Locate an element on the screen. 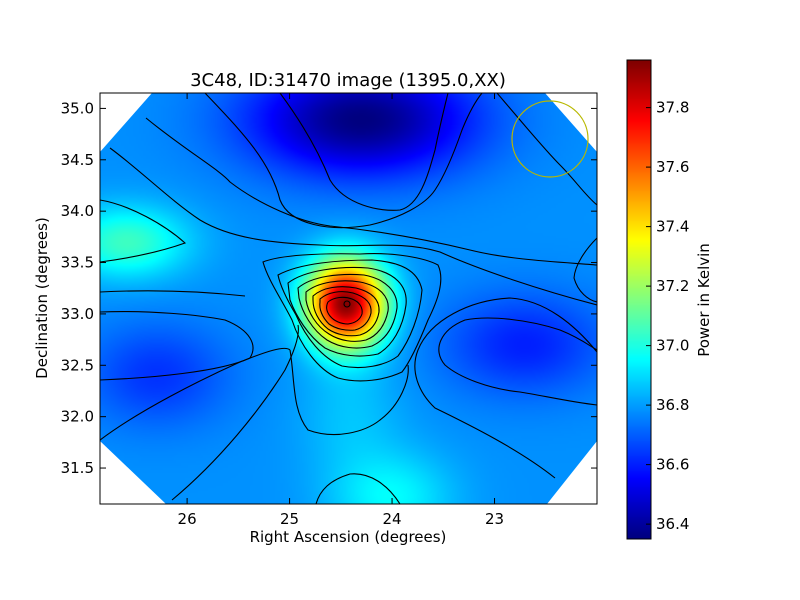 The image size is (800, 600). y-tick-label: 31.5 is located at coordinates (77, 468).